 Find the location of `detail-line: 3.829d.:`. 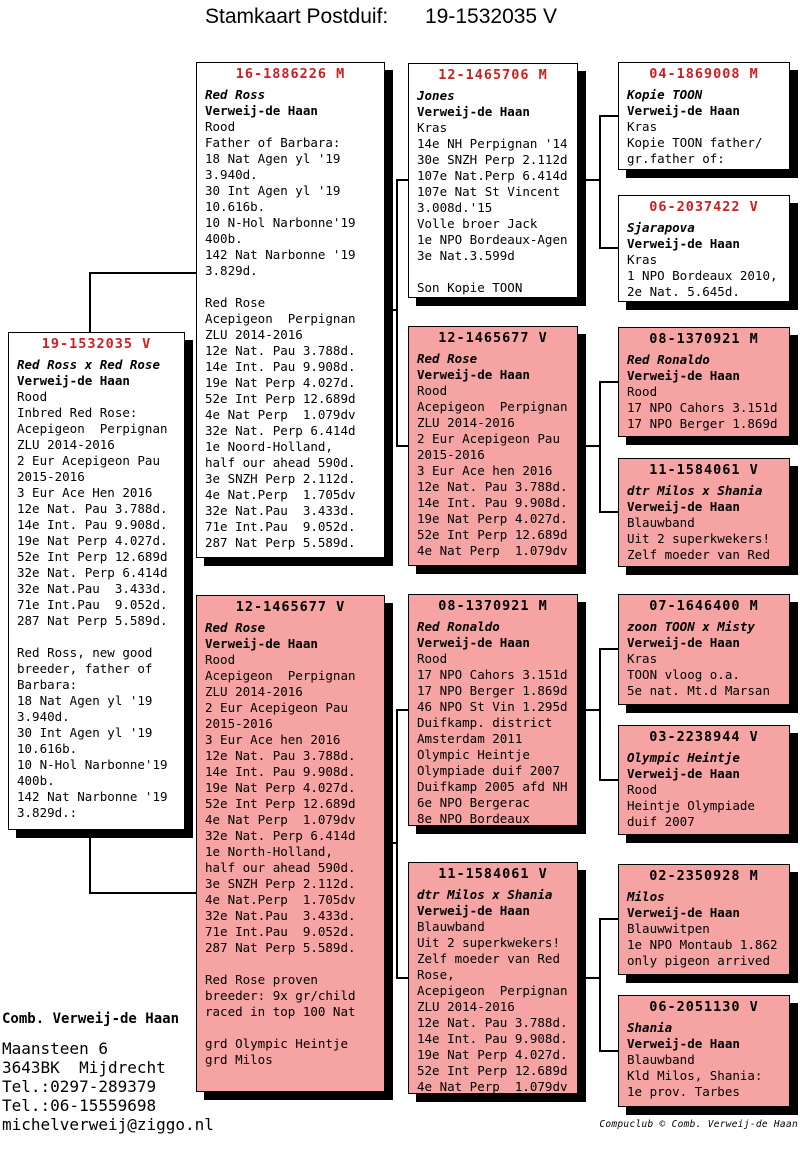

detail-line: 3.829d.: is located at coordinates (47, 812).